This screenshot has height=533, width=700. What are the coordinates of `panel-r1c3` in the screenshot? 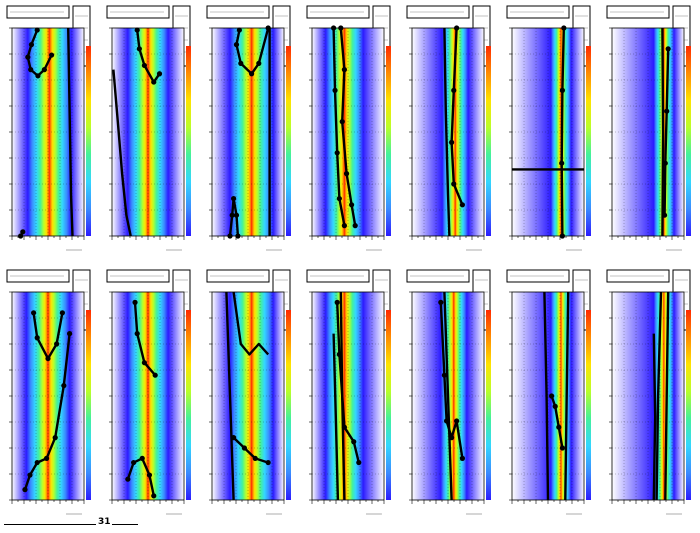 It's located at (248, 128).